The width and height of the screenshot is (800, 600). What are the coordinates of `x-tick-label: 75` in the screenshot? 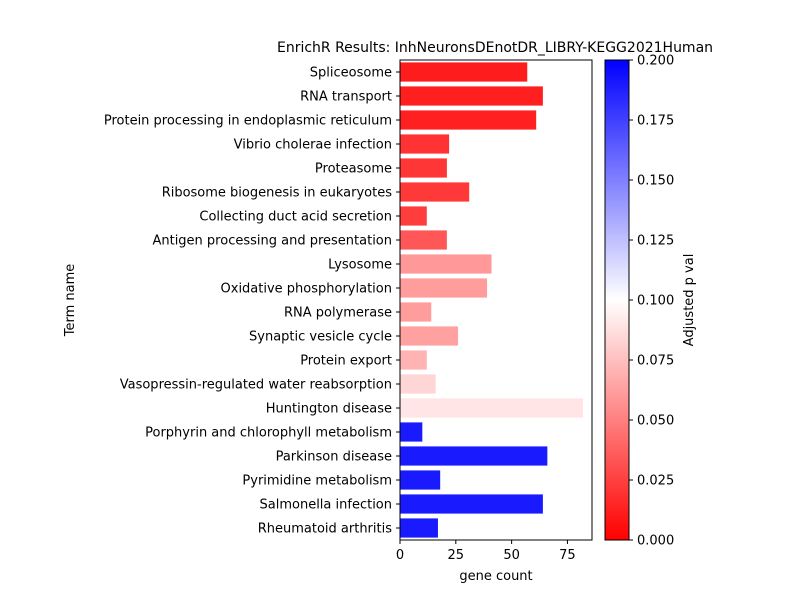 It's located at (567, 555).